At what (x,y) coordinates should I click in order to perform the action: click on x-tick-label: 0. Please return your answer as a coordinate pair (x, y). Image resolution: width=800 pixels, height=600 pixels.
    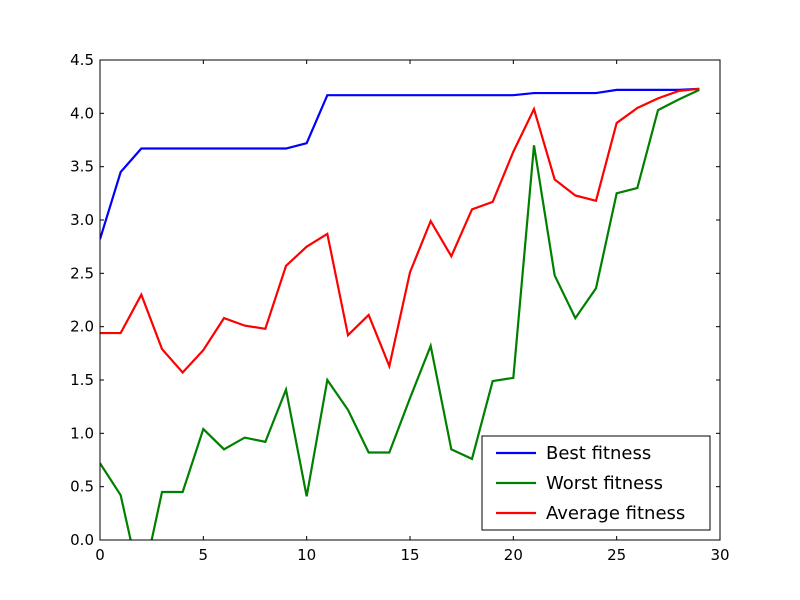
    Looking at the image, I should click on (100, 555).